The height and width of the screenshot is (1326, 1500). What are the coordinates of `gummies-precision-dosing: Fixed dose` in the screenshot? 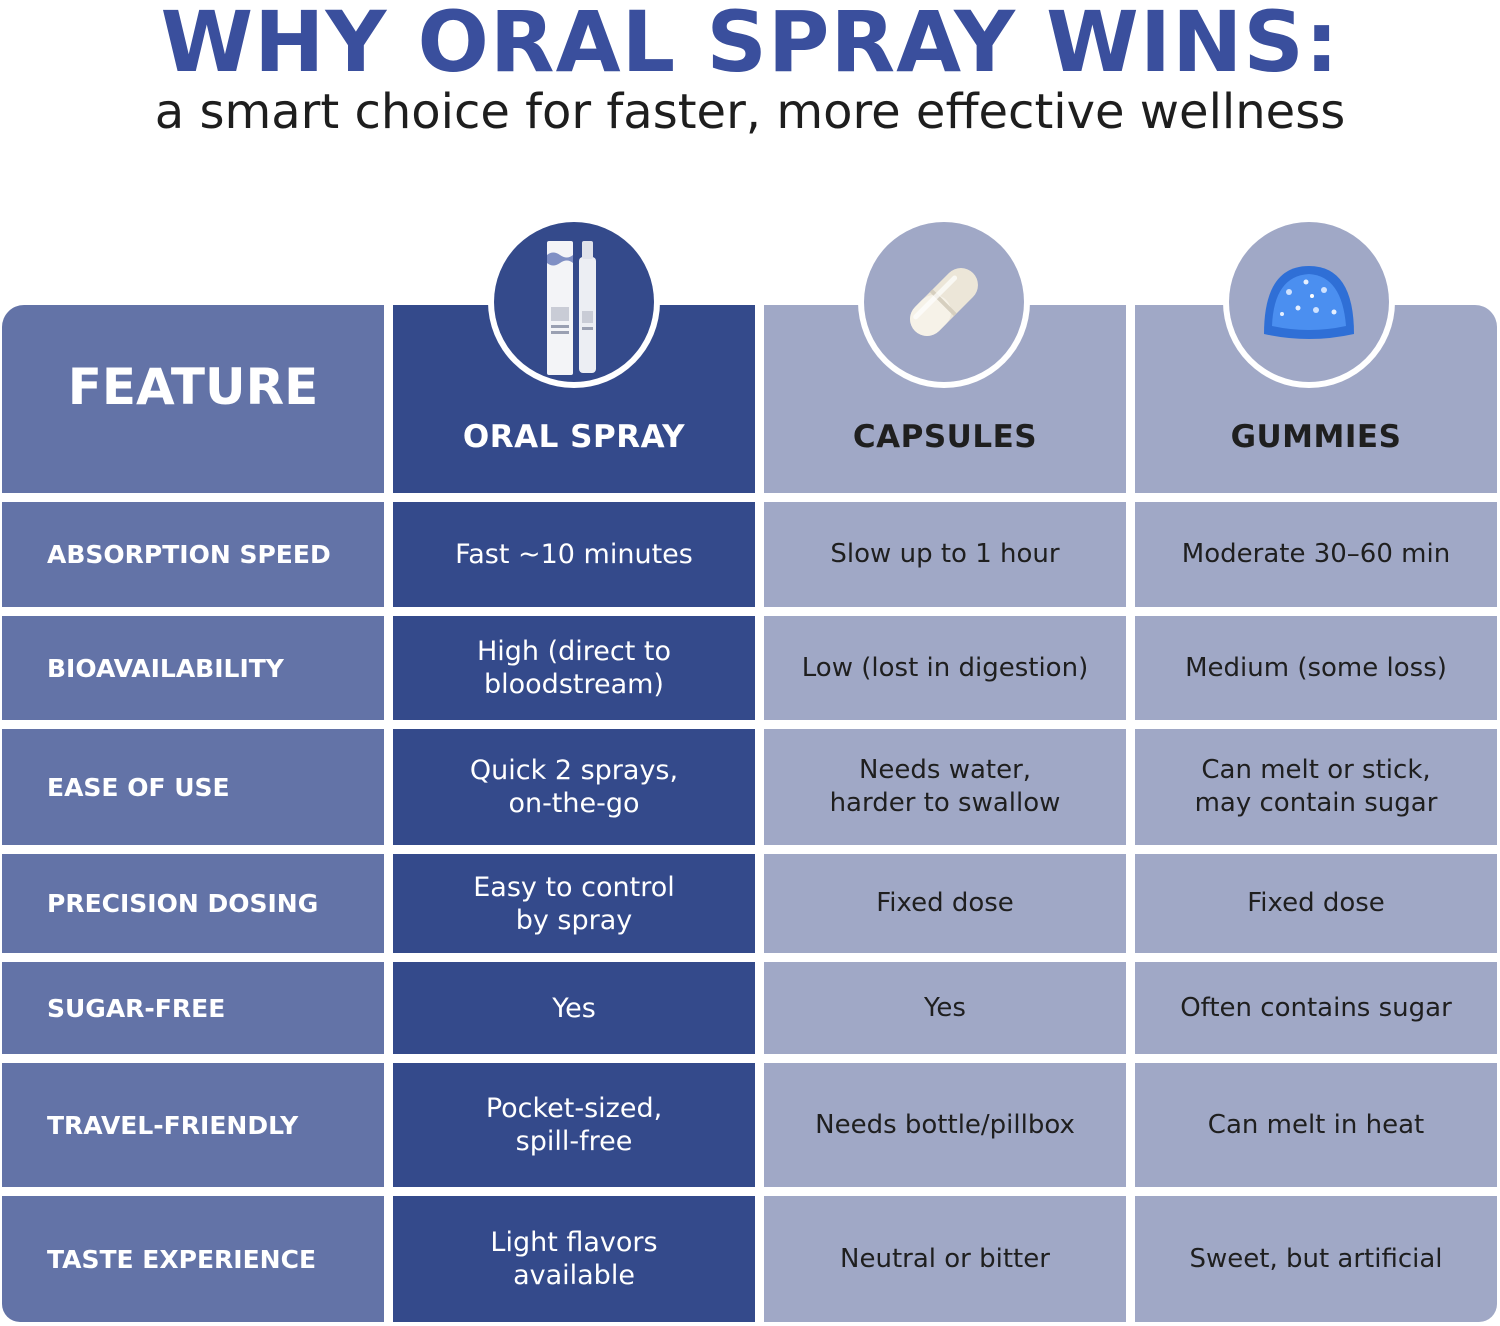 It's located at (1316, 903).